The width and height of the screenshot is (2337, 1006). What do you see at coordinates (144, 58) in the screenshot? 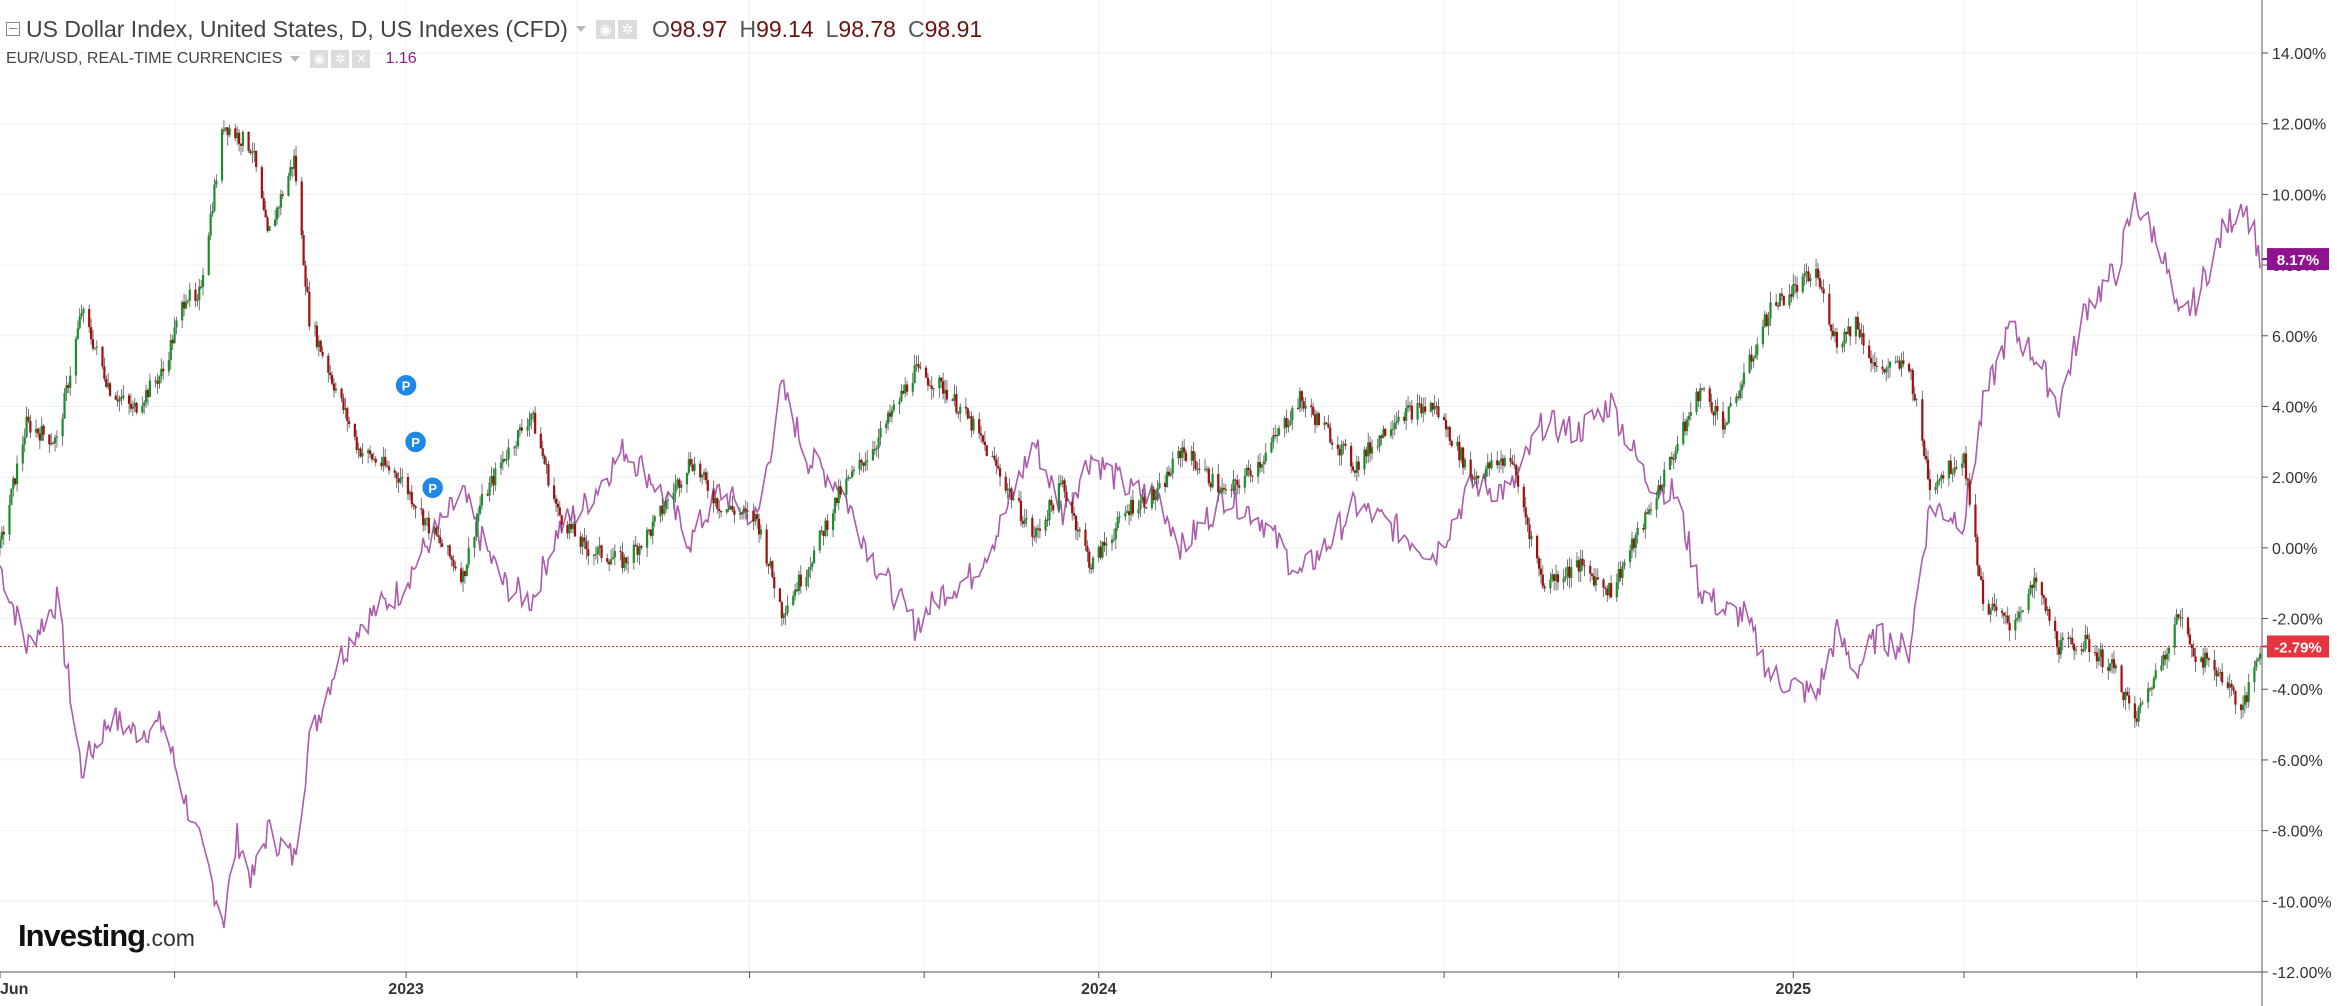
I see `compare-title: EUR/USD, REAL-TIME CURRENCIES` at bounding box center [144, 58].